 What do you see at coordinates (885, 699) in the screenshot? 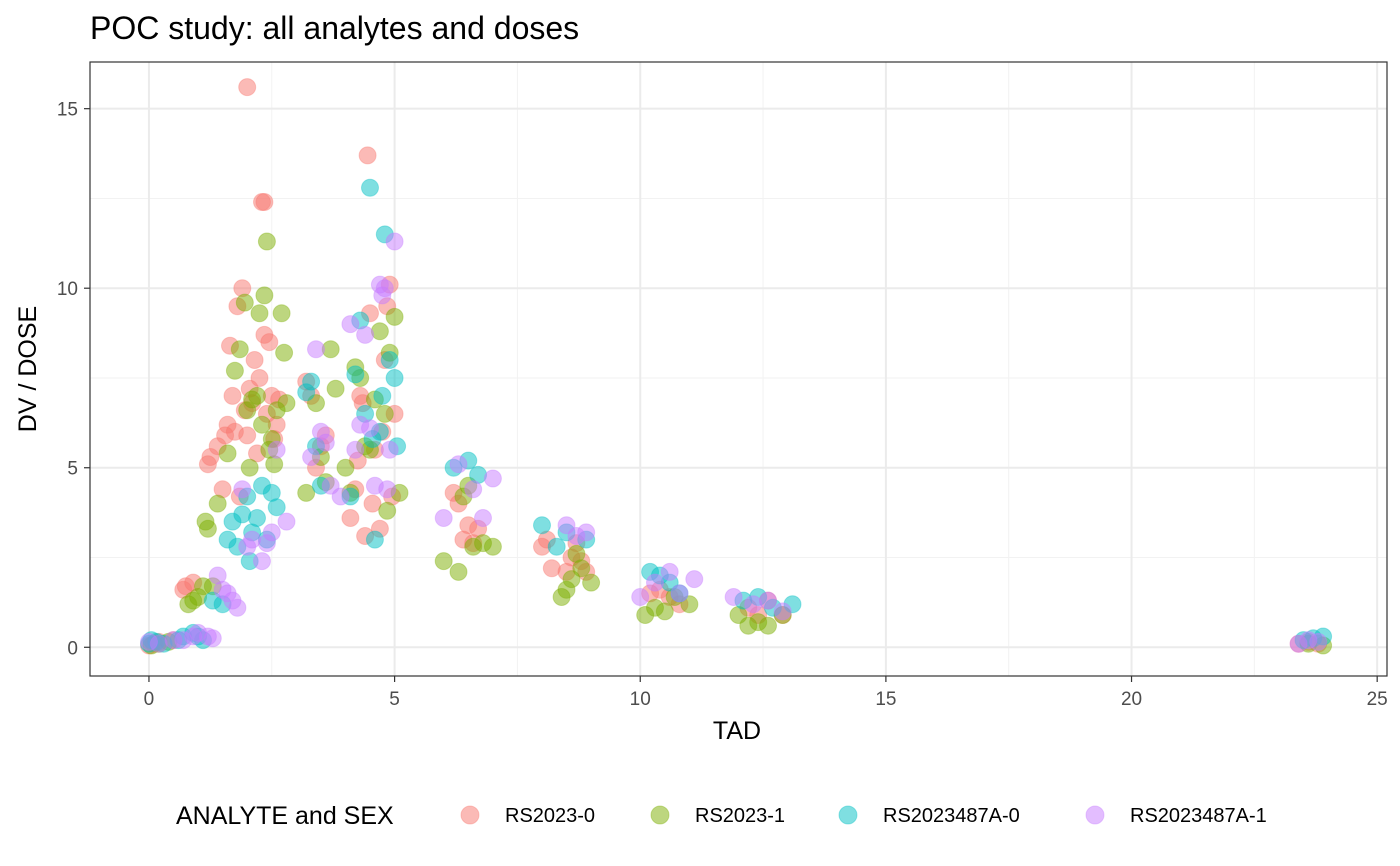
I see `x-tick-label: 15` at bounding box center [885, 699].